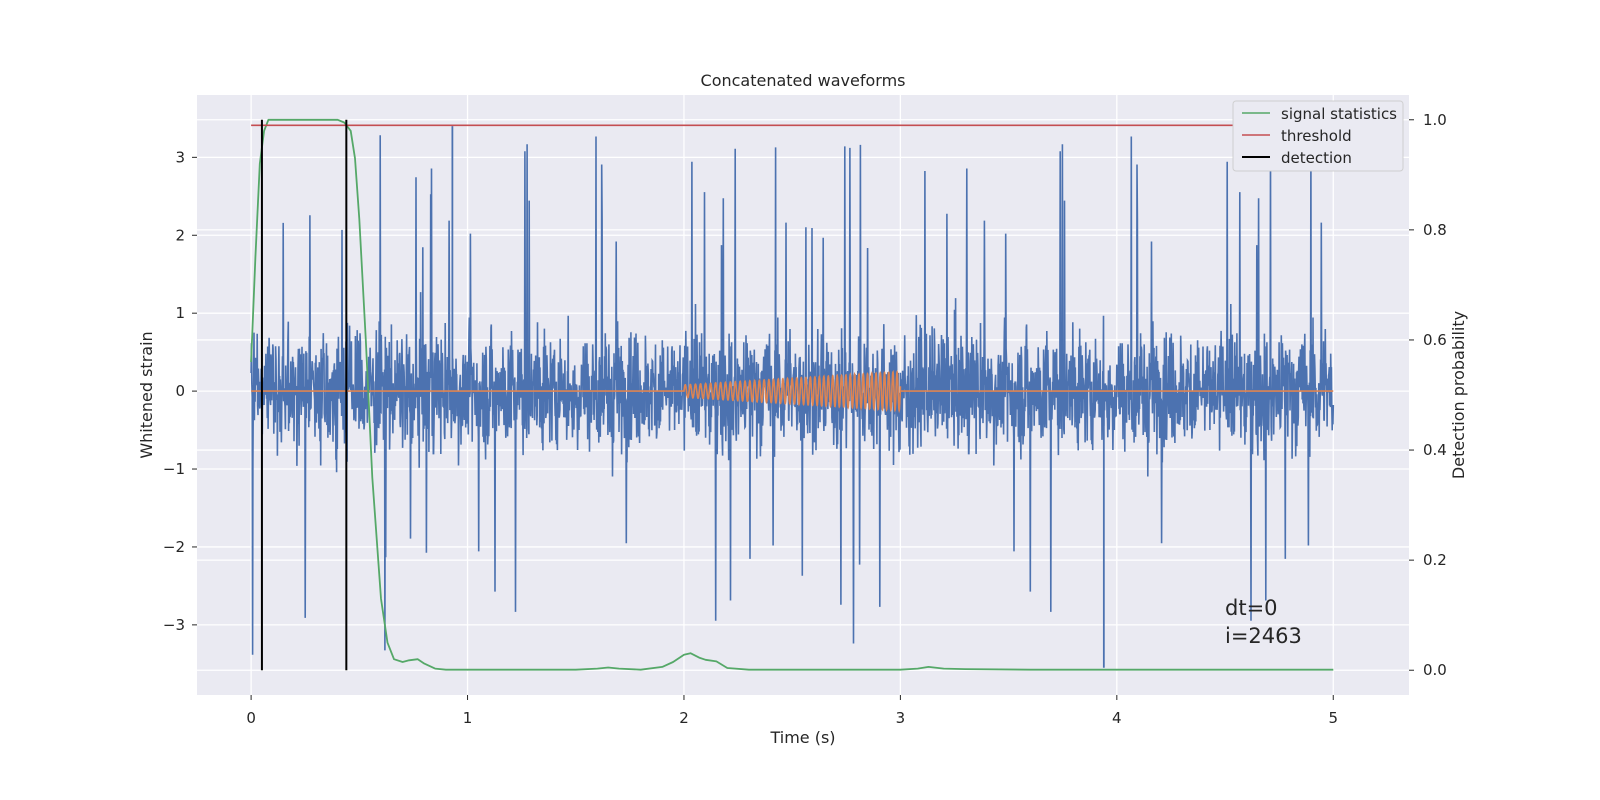  I want to click on x-tick-label-1: 1, so click(468, 718).